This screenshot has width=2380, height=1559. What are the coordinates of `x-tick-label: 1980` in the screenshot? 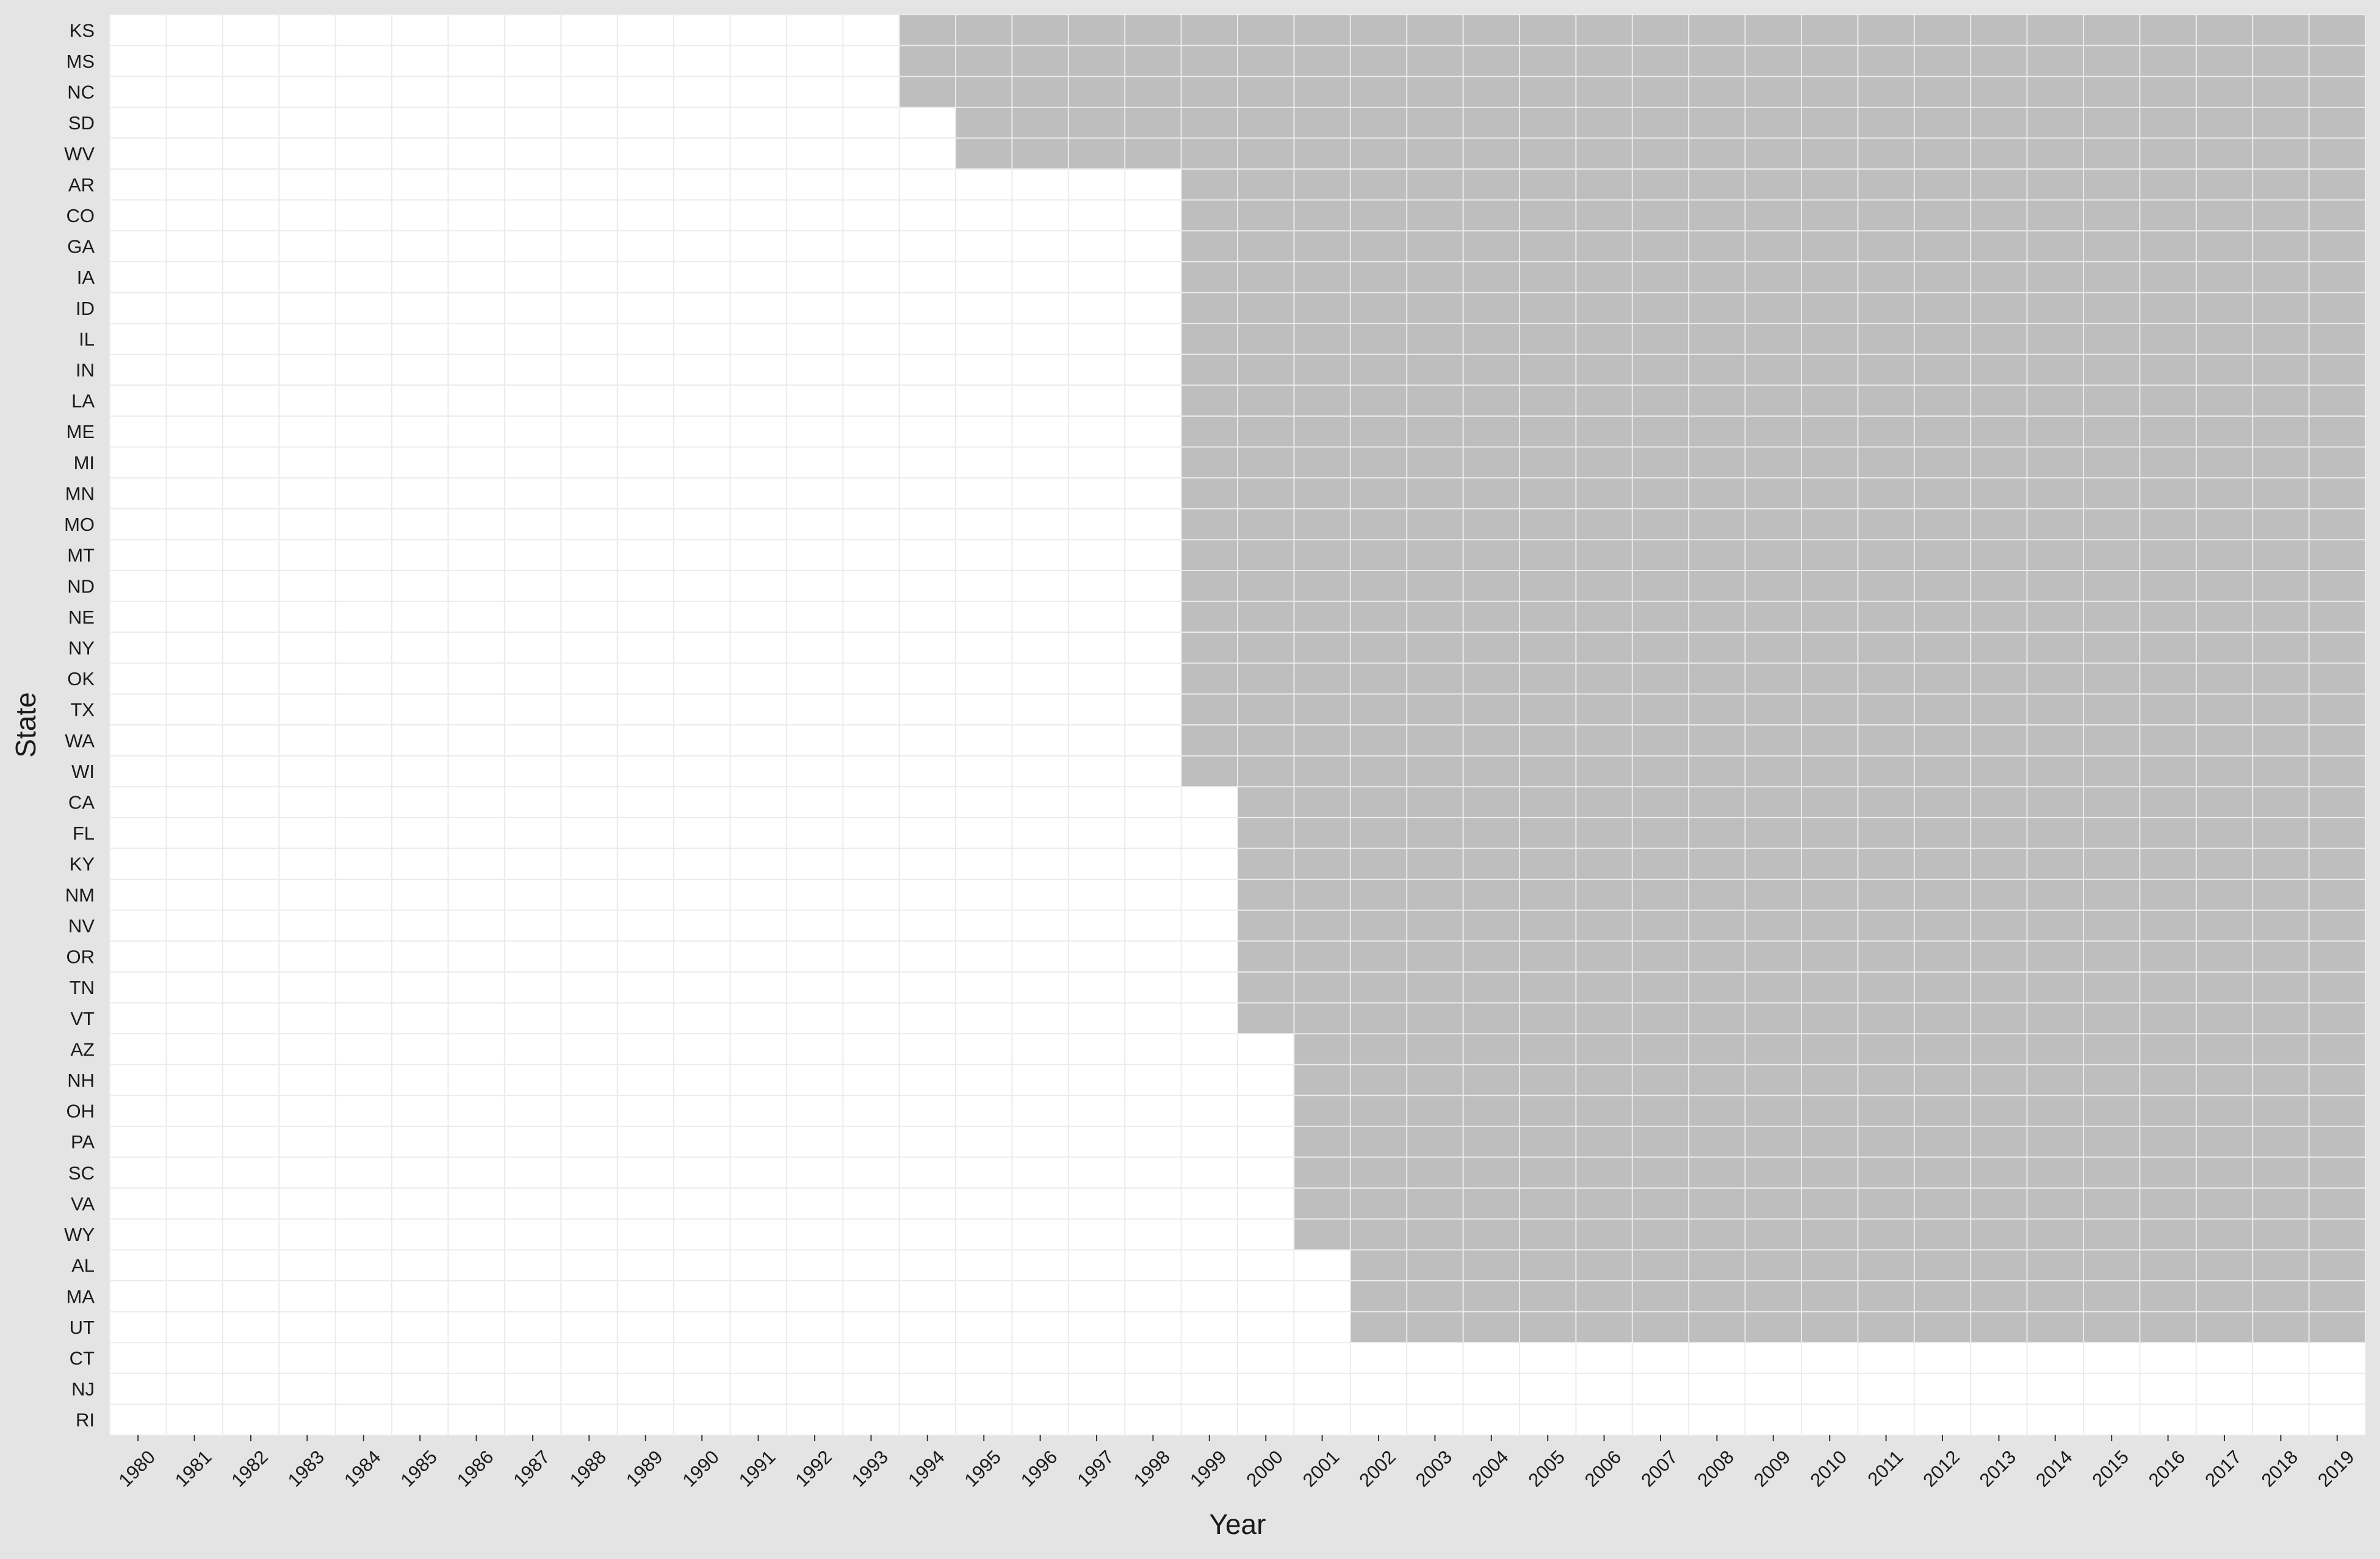 It's located at (136, 1469).